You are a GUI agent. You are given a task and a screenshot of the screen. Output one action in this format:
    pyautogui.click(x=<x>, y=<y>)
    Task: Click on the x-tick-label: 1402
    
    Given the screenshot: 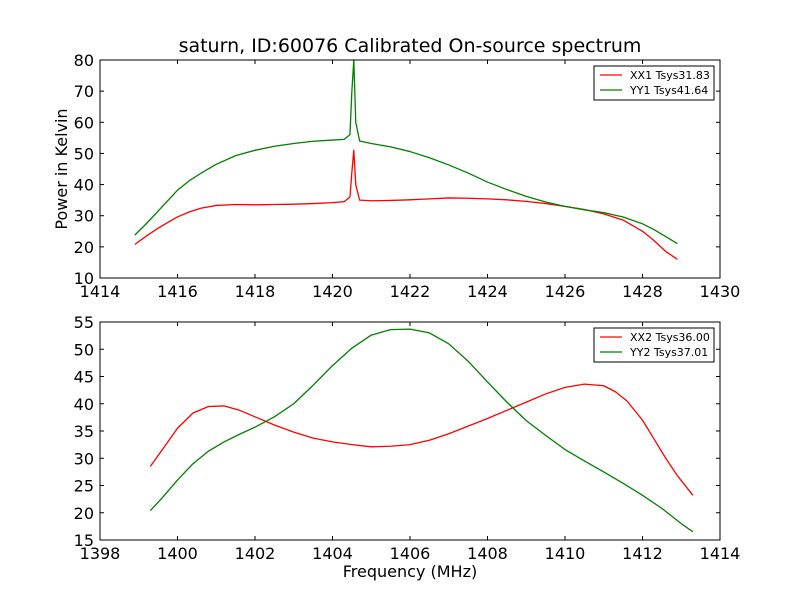 What is the action you would take?
    pyautogui.click(x=255, y=553)
    